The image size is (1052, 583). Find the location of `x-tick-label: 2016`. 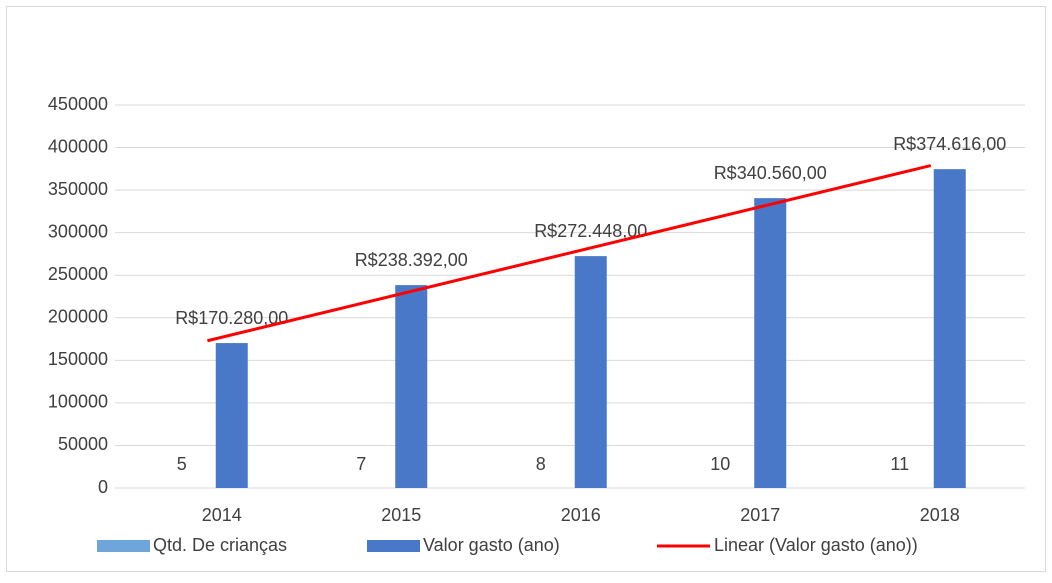

x-tick-label: 2016 is located at coordinates (581, 515).